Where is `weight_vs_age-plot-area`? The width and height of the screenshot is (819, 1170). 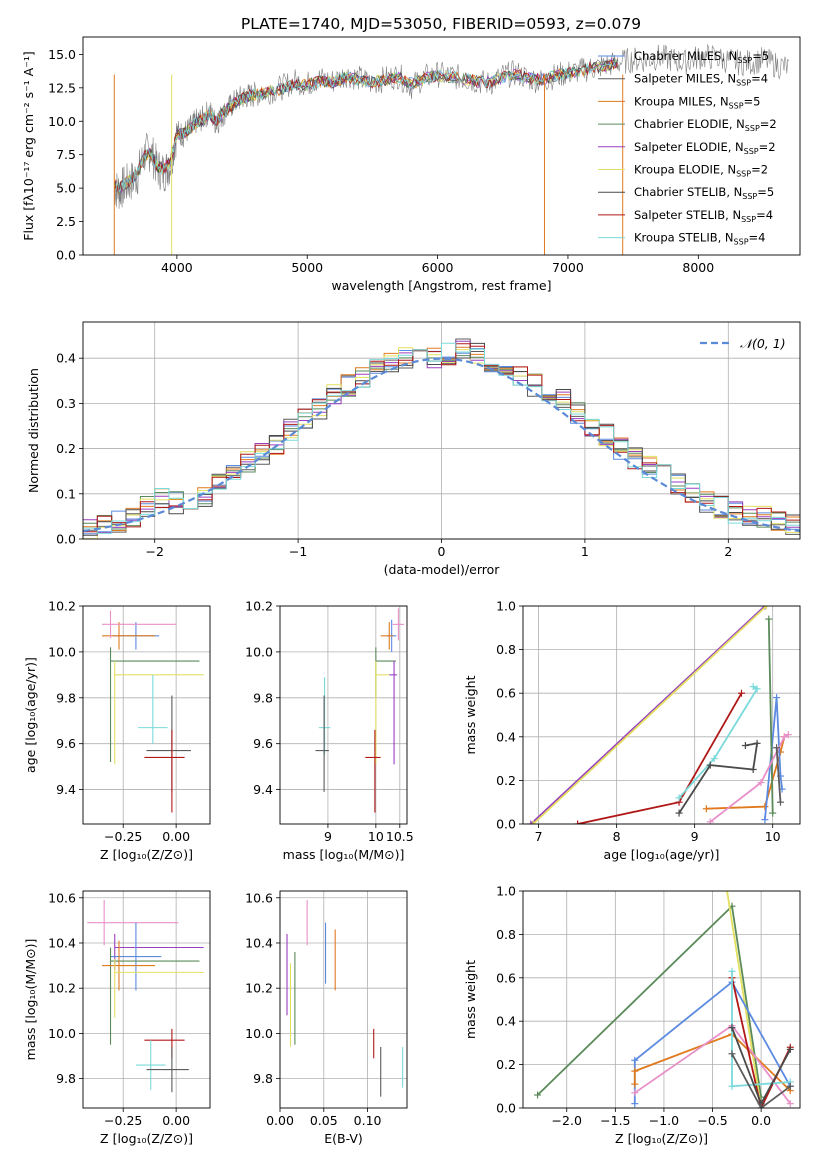 weight_vs_age-plot-area is located at coordinates (659, 715).